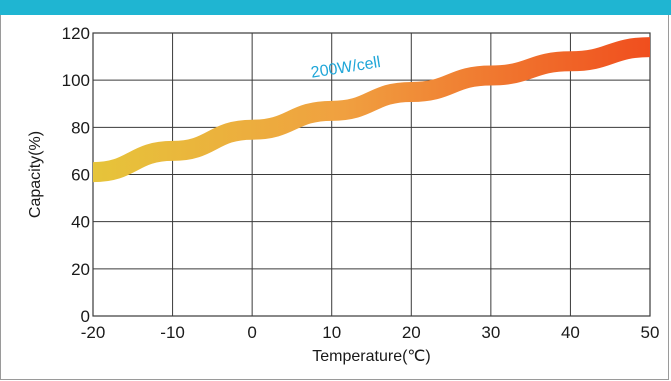 This screenshot has width=671, height=381. Describe the element at coordinates (93, 332) in the screenshot. I see `x-tick-label-0: -20` at that location.